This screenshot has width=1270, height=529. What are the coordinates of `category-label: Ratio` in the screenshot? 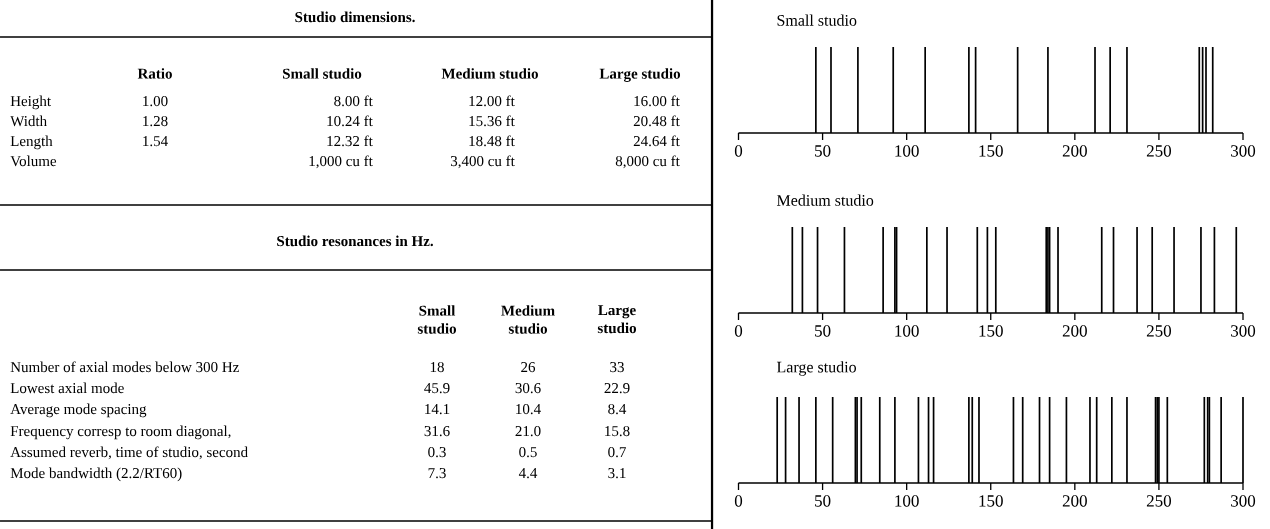 It's located at (154, 73).